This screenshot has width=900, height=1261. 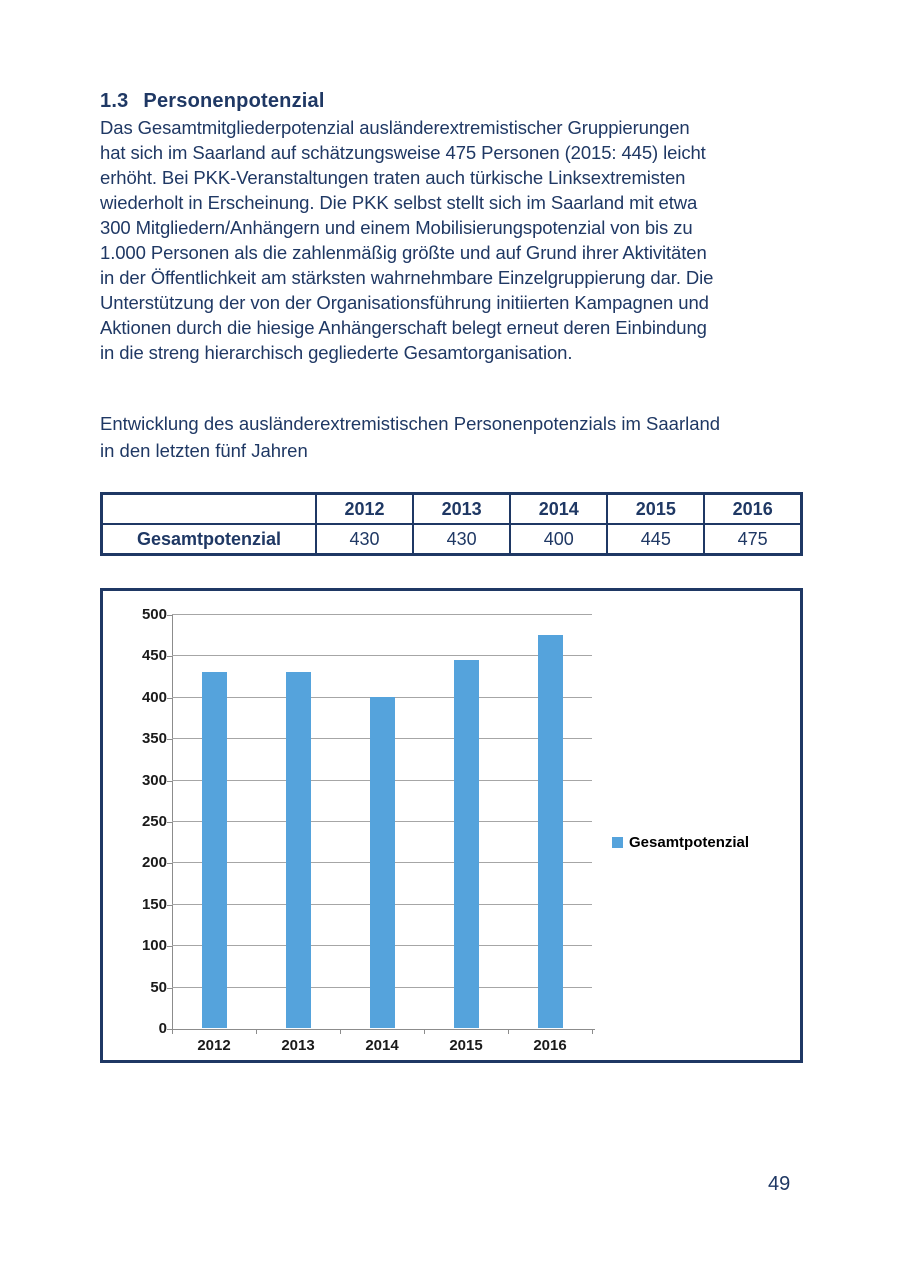 What do you see at coordinates (154, 904) in the screenshot?
I see `y-tick-label: 150` at bounding box center [154, 904].